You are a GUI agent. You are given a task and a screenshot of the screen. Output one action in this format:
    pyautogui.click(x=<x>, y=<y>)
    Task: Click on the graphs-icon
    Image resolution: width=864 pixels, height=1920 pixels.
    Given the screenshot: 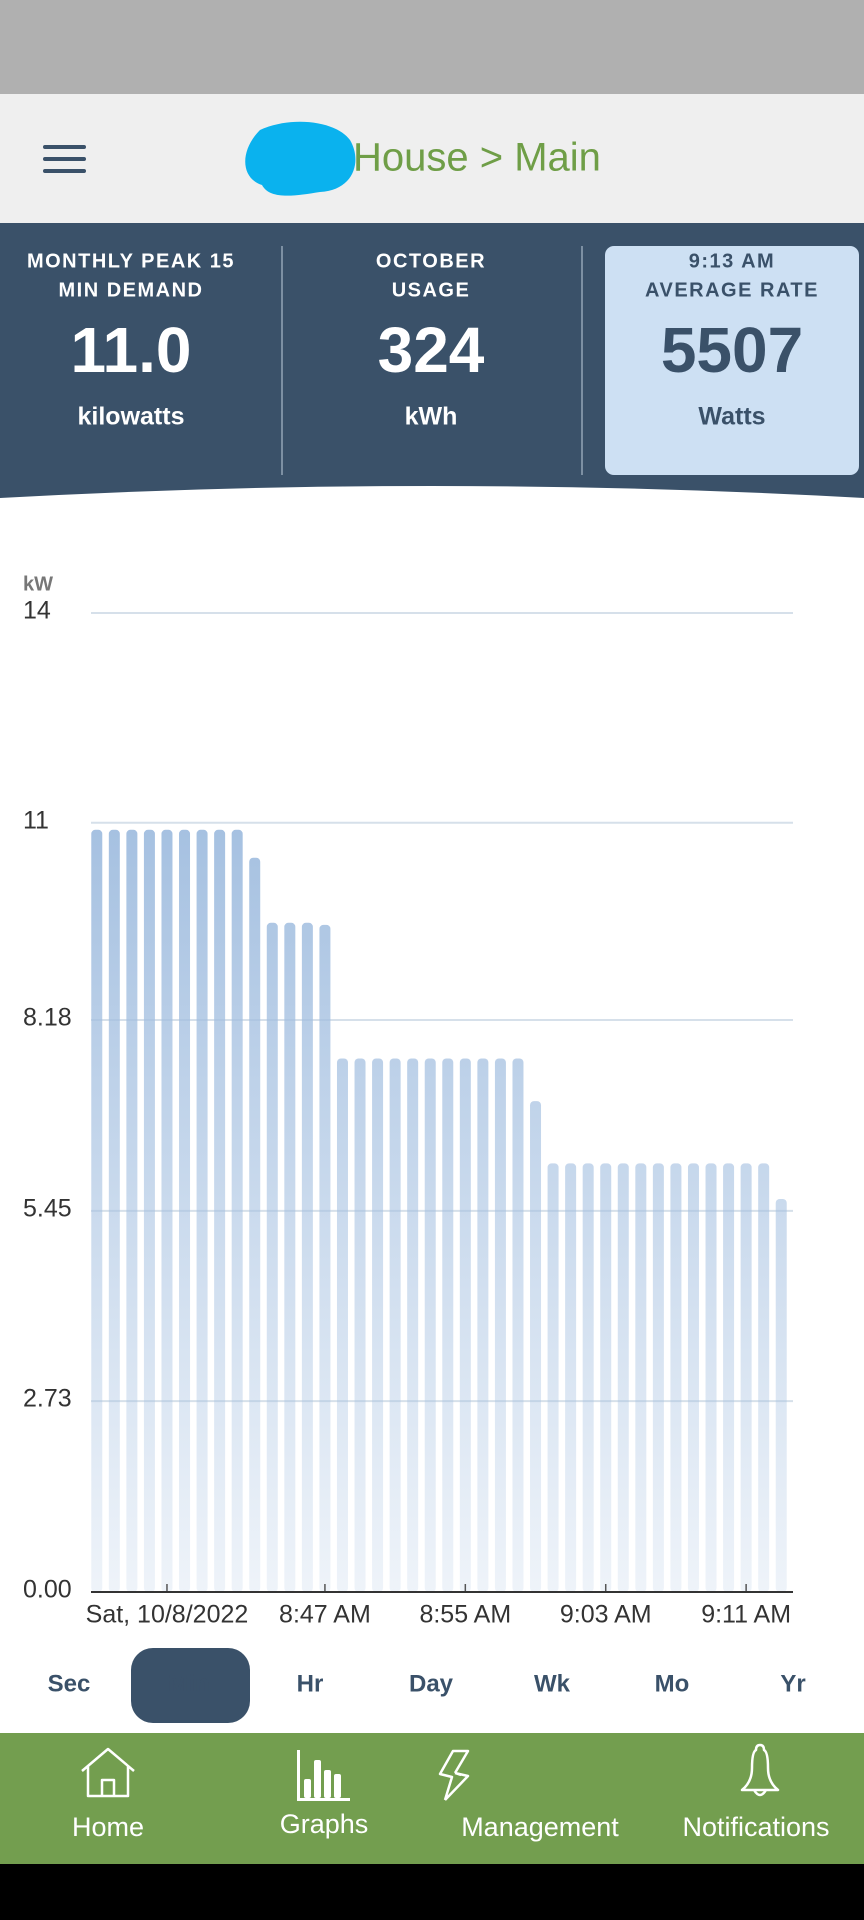 What is the action you would take?
    pyautogui.click(x=323, y=1775)
    